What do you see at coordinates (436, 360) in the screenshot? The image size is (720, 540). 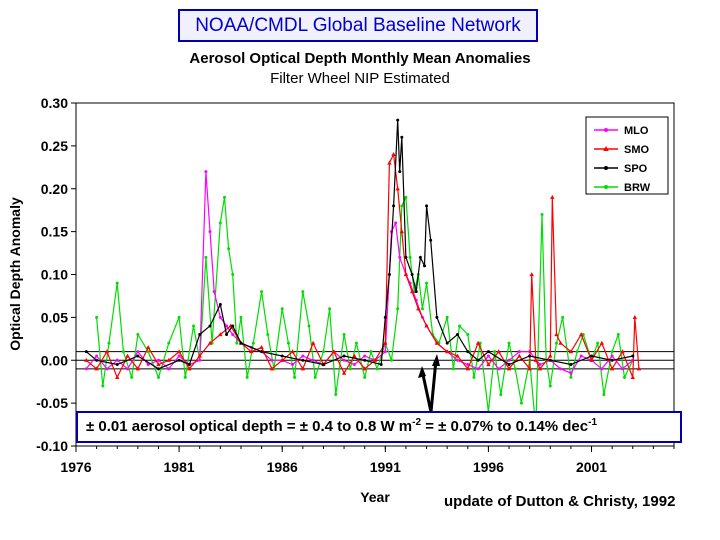 I see `arrow-right-head` at bounding box center [436, 360].